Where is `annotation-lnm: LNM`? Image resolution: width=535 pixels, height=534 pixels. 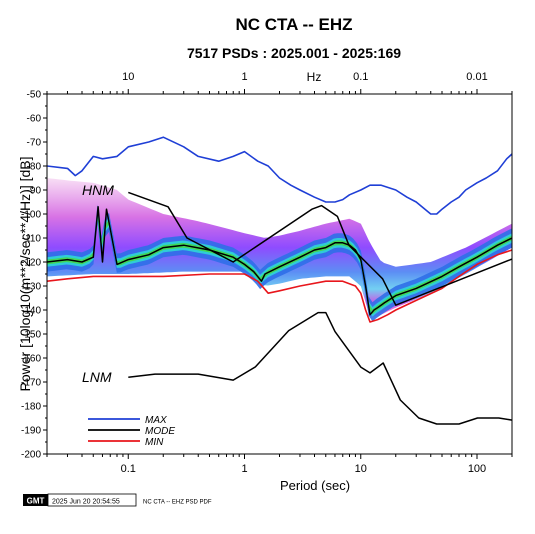 annotation-lnm: LNM is located at coordinates (97, 377).